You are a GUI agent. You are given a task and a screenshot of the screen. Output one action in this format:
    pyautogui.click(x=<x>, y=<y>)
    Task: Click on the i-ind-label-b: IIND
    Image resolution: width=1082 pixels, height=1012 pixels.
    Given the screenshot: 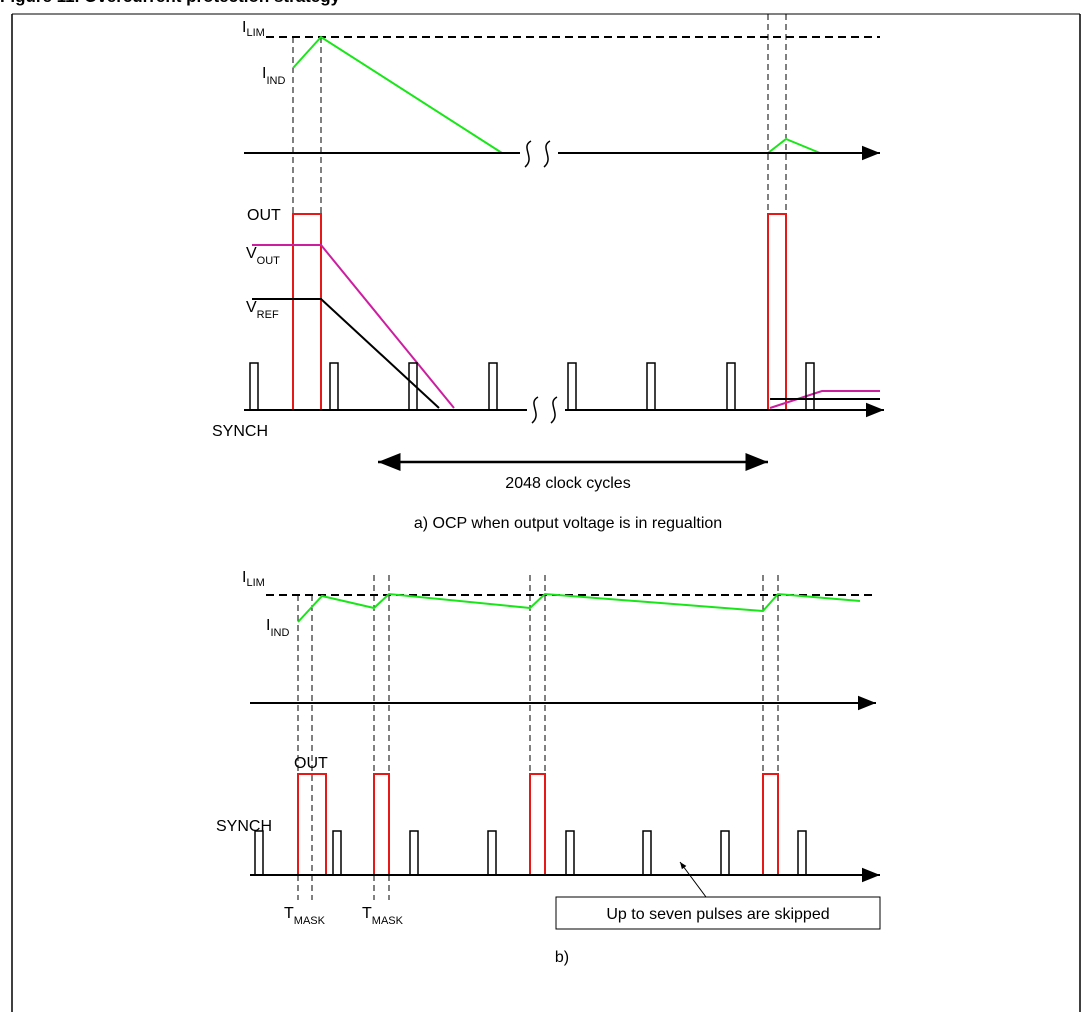 What is the action you would take?
    pyautogui.click(x=277, y=628)
    